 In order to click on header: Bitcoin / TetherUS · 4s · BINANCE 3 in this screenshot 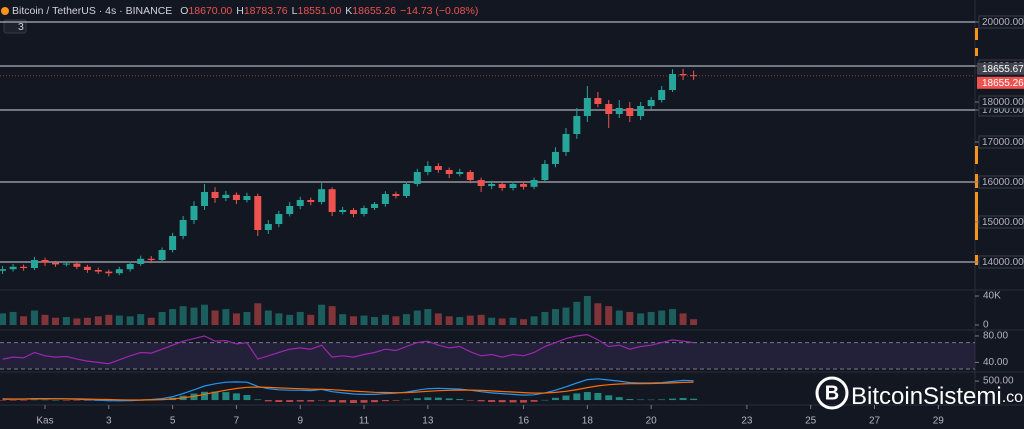, I will do `click(86, 19)`.